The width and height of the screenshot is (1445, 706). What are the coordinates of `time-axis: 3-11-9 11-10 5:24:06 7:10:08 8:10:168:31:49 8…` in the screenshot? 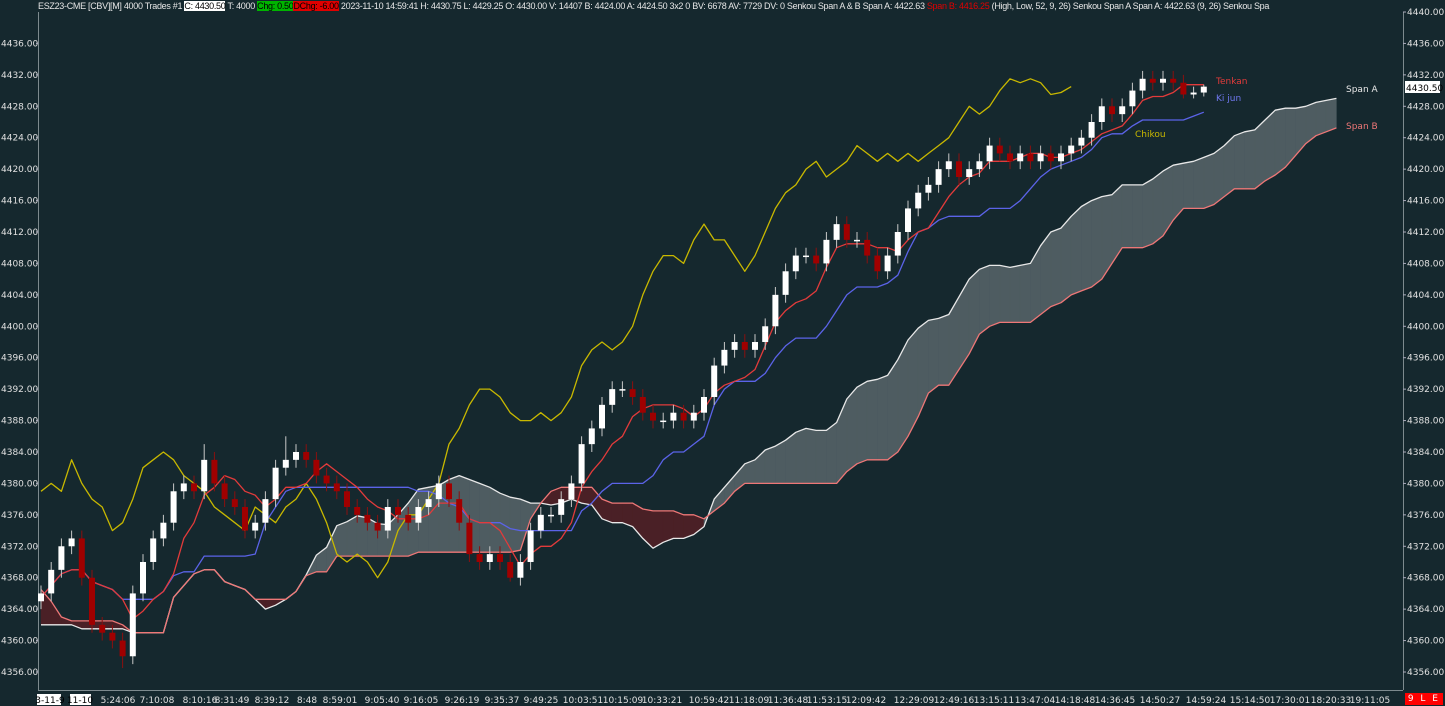 It's located at (712, 700).